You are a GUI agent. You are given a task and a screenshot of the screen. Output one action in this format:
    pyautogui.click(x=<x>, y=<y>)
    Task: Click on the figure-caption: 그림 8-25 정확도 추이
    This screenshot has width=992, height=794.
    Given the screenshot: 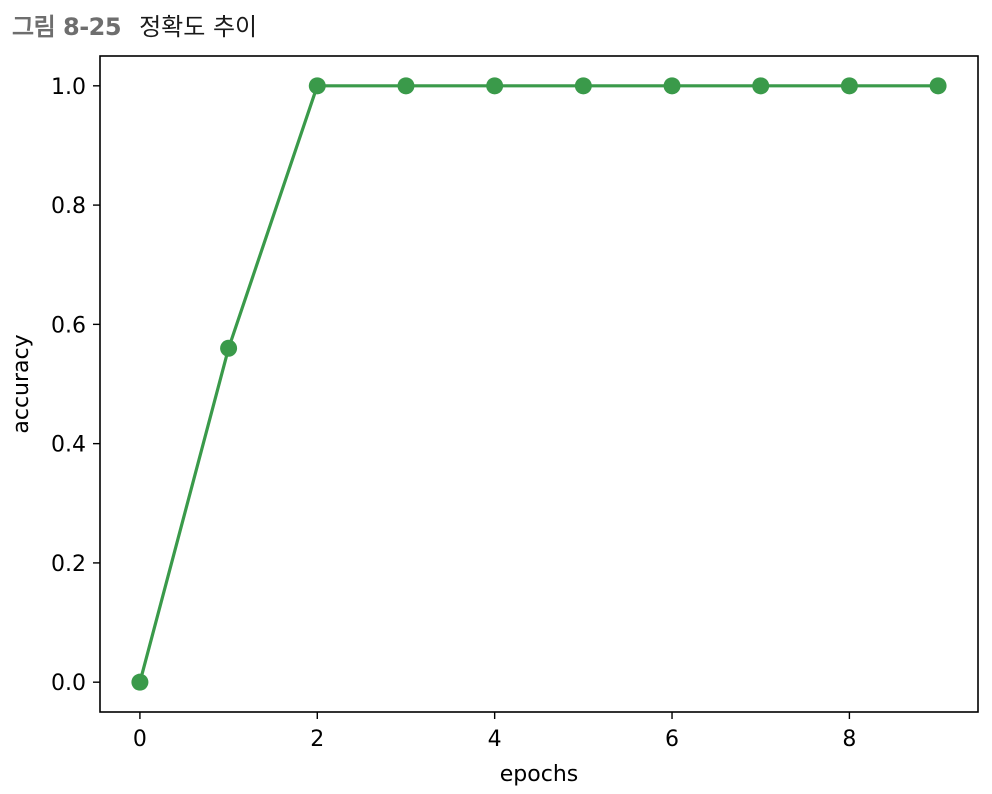 What is the action you would take?
    pyautogui.click(x=134, y=24)
    